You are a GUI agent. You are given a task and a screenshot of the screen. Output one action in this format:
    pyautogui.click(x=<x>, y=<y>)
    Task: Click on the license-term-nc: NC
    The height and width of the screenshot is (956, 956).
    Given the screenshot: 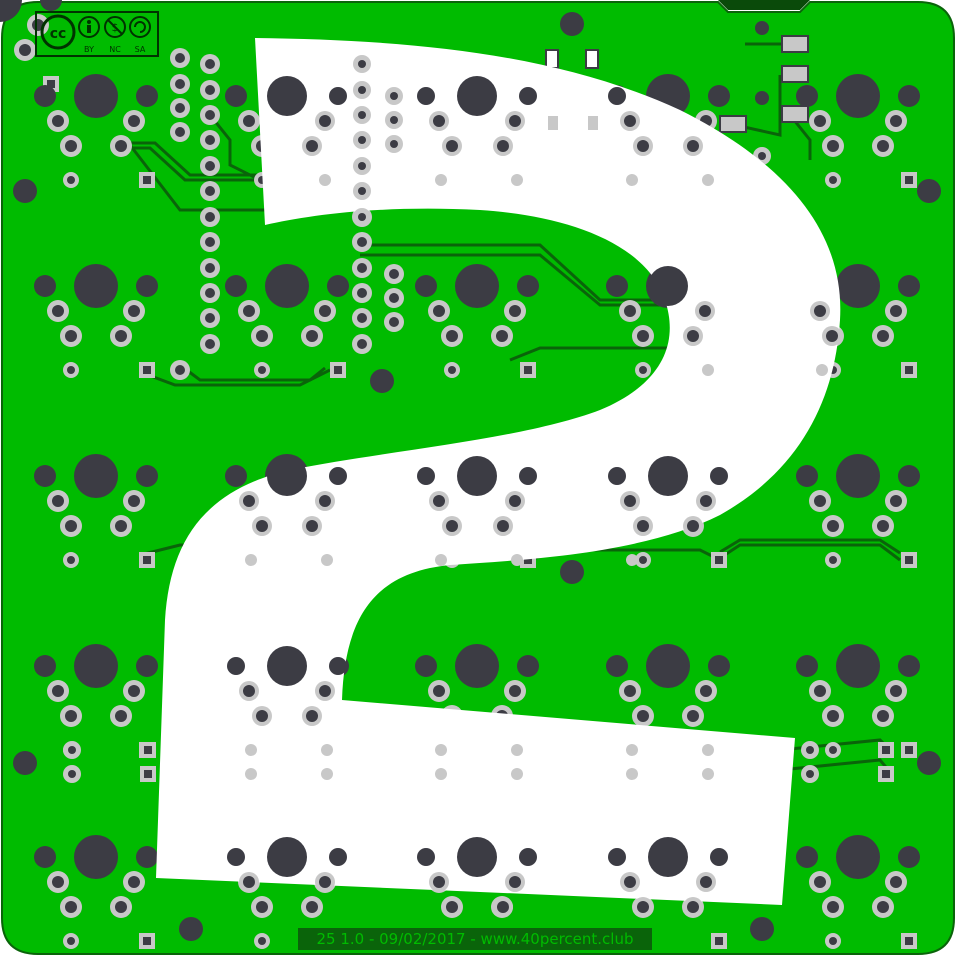 What is the action you would take?
    pyautogui.click(x=115, y=49)
    